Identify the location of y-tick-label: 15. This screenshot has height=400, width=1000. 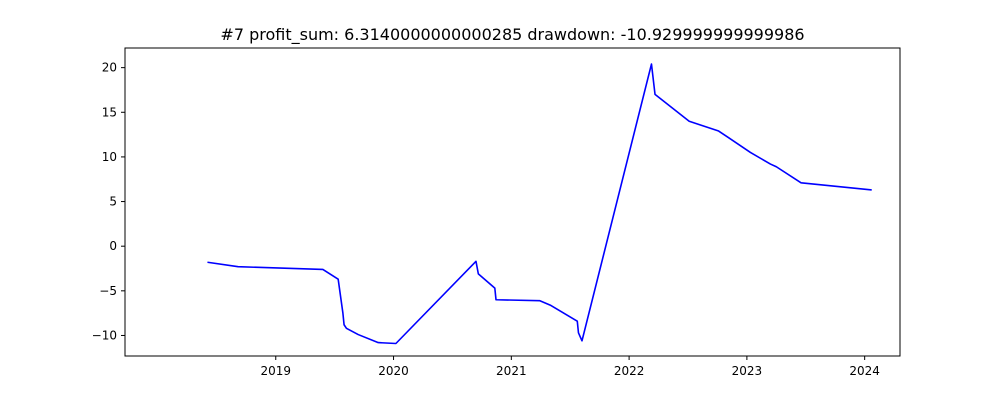
(109, 112).